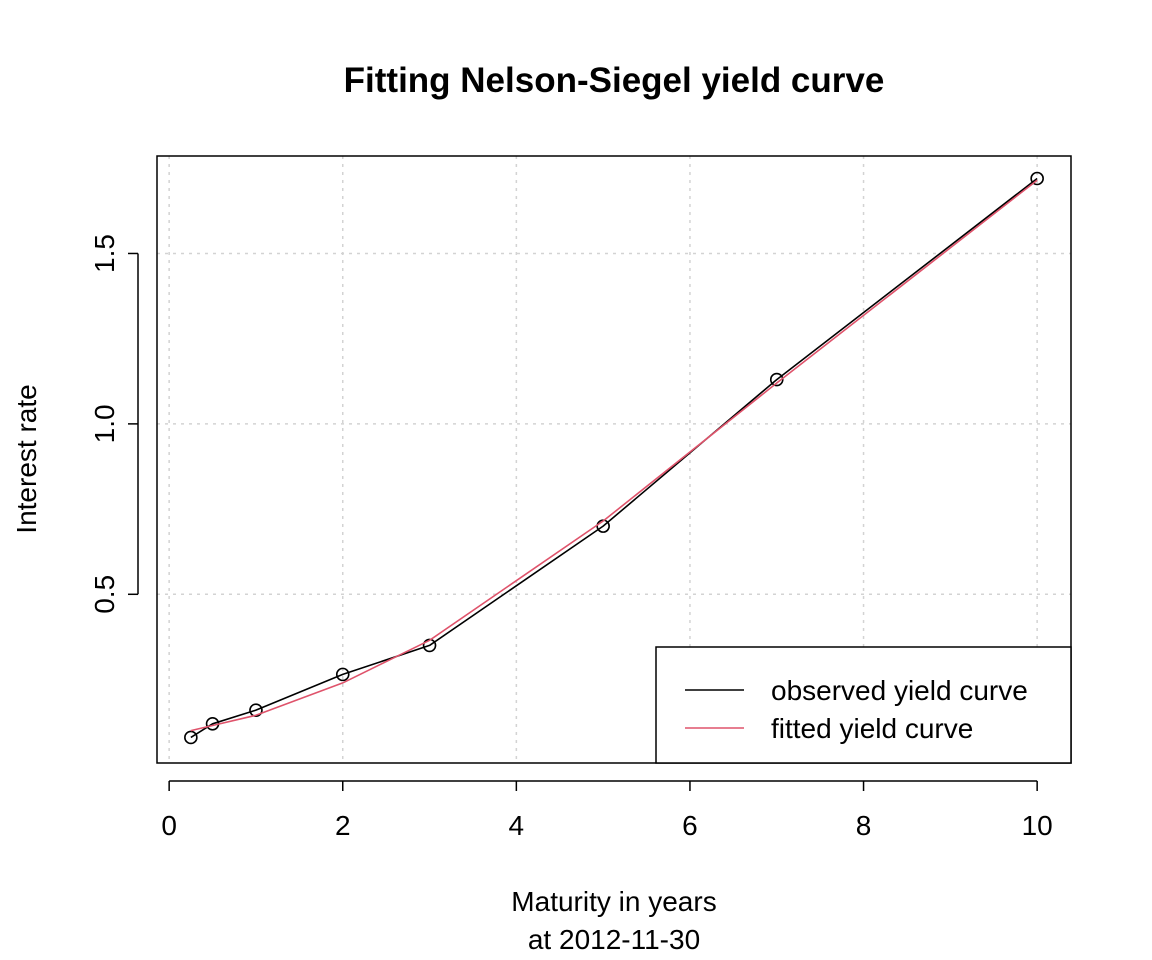 This screenshot has height=960, width=1152. Describe the element at coordinates (613, 901) in the screenshot. I see `x-axis-label: Maturity in years` at that location.